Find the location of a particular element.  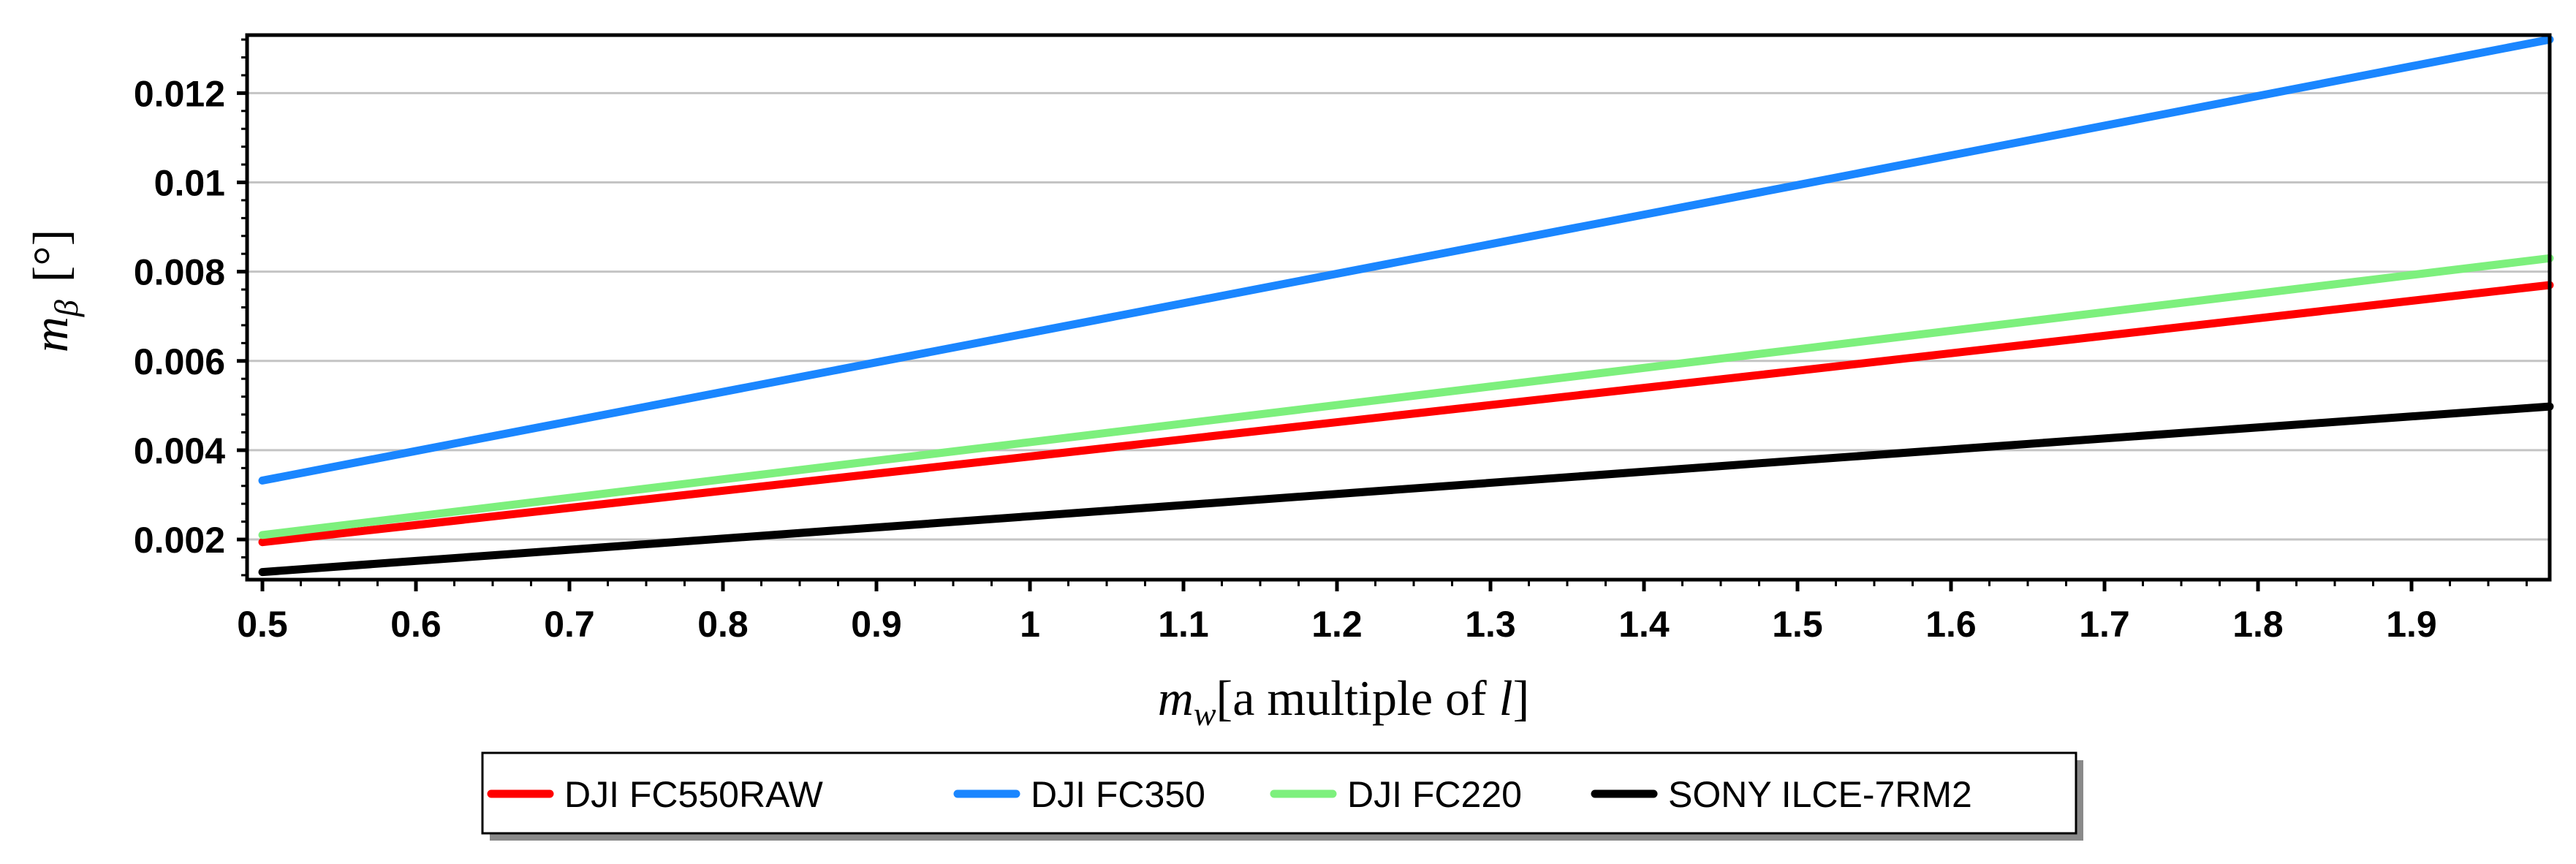

x-tick-label: 1.6 is located at coordinates (1951, 624).